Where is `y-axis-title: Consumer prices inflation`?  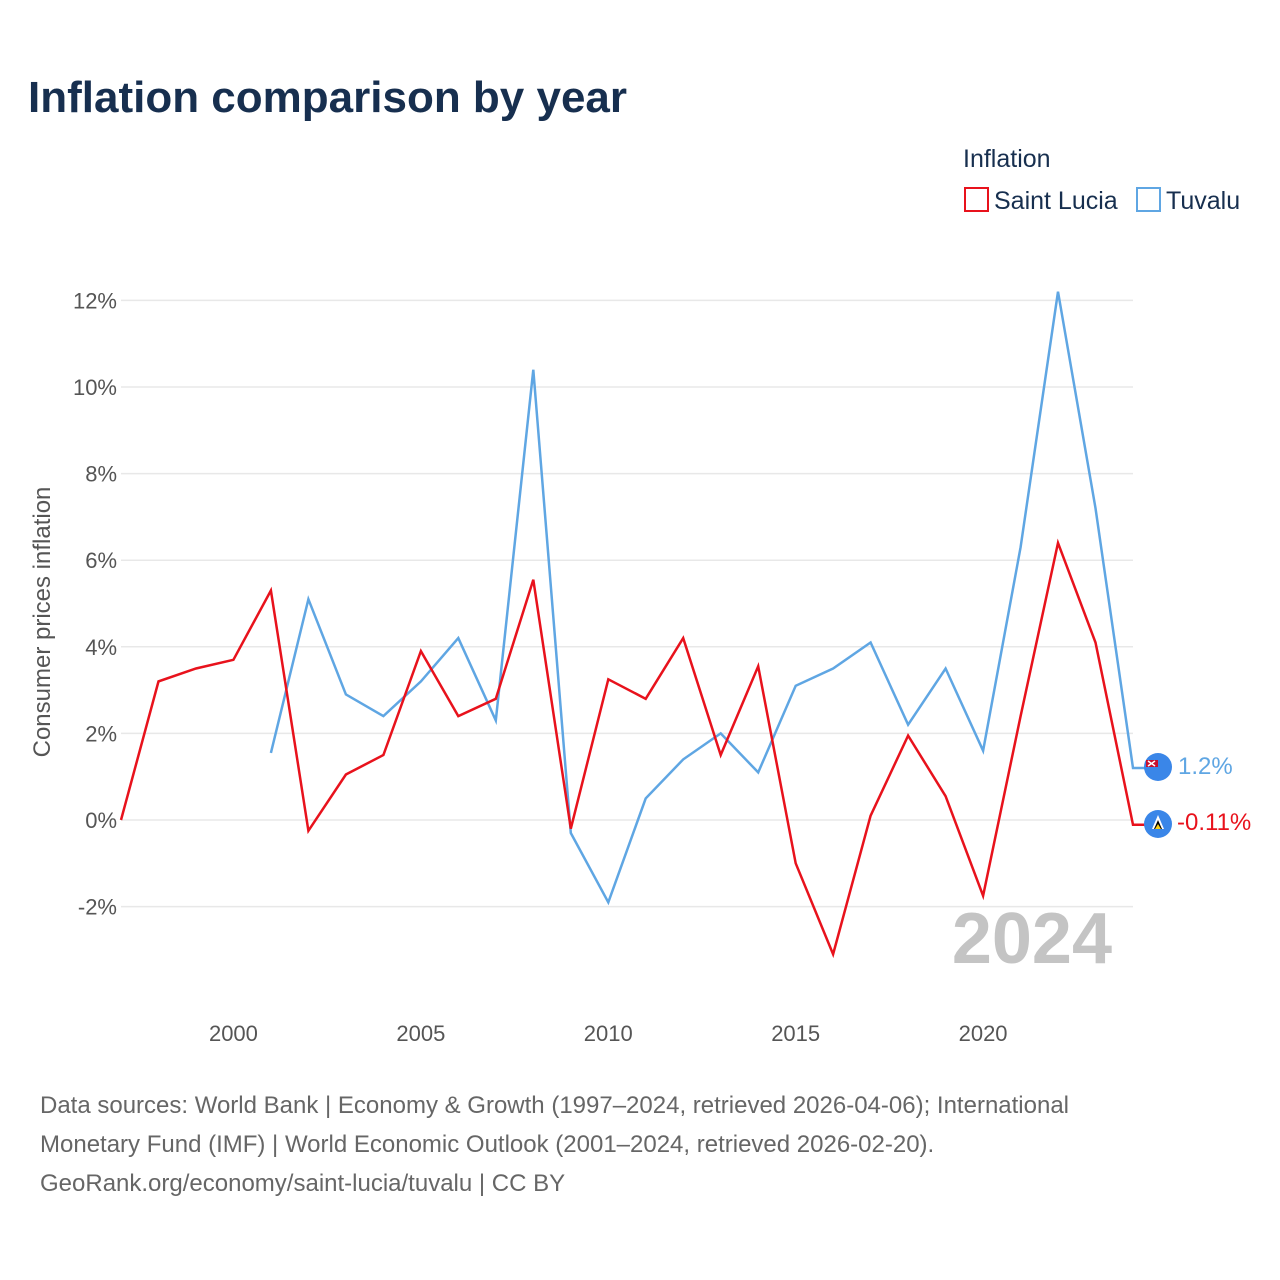 y-axis-title: Consumer prices inflation is located at coordinates (42, 622).